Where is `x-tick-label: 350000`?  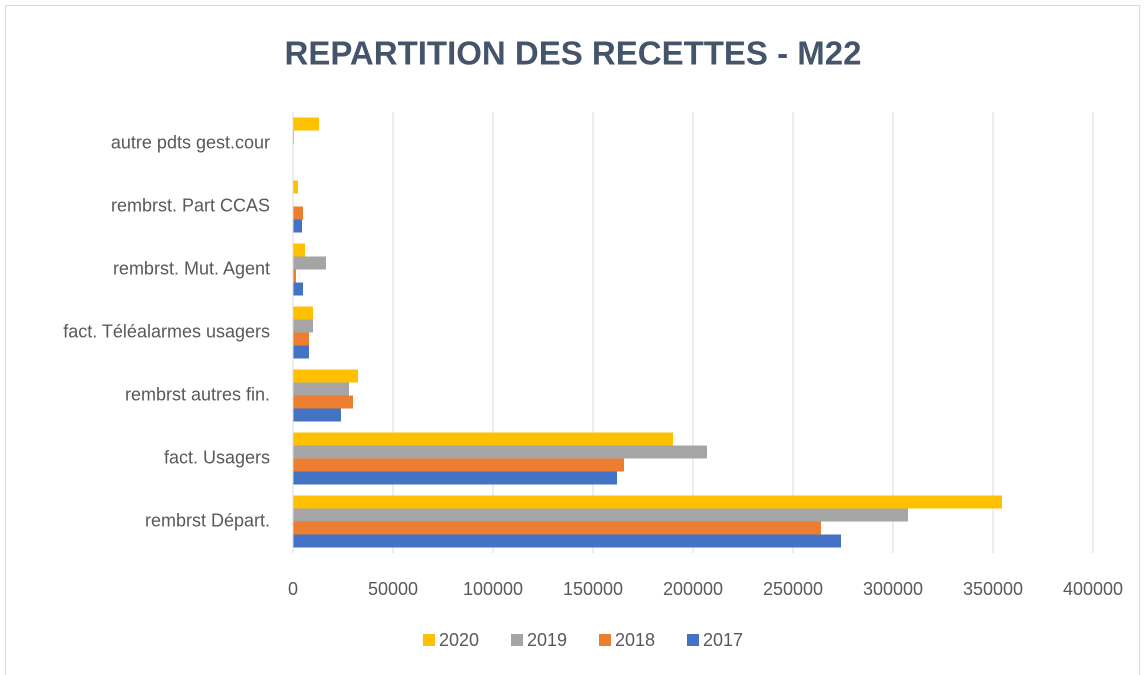
x-tick-label: 350000 is located at coordinates (993, 589).